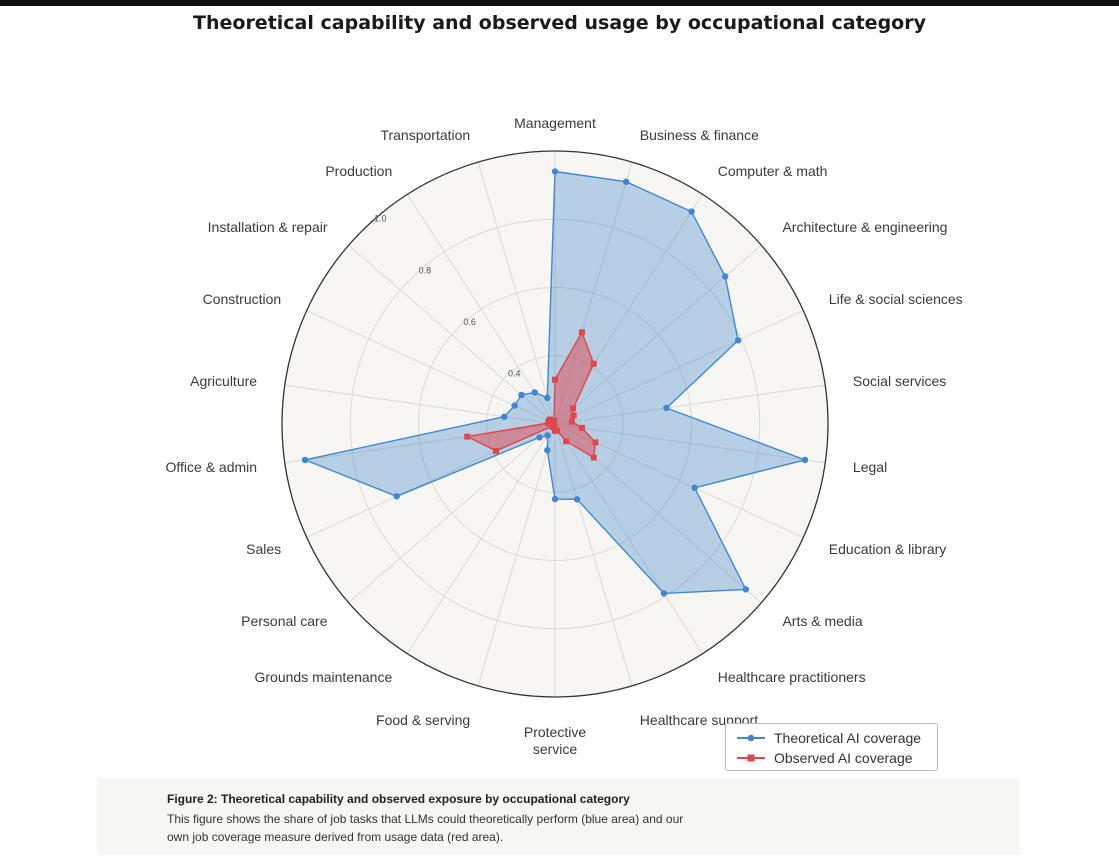 The image size is (1119, 865). What do you see at coordinates (514, 373) in the screenshot?
I see `radial-tick-label: 0.4` at bounding box center [514, 373].